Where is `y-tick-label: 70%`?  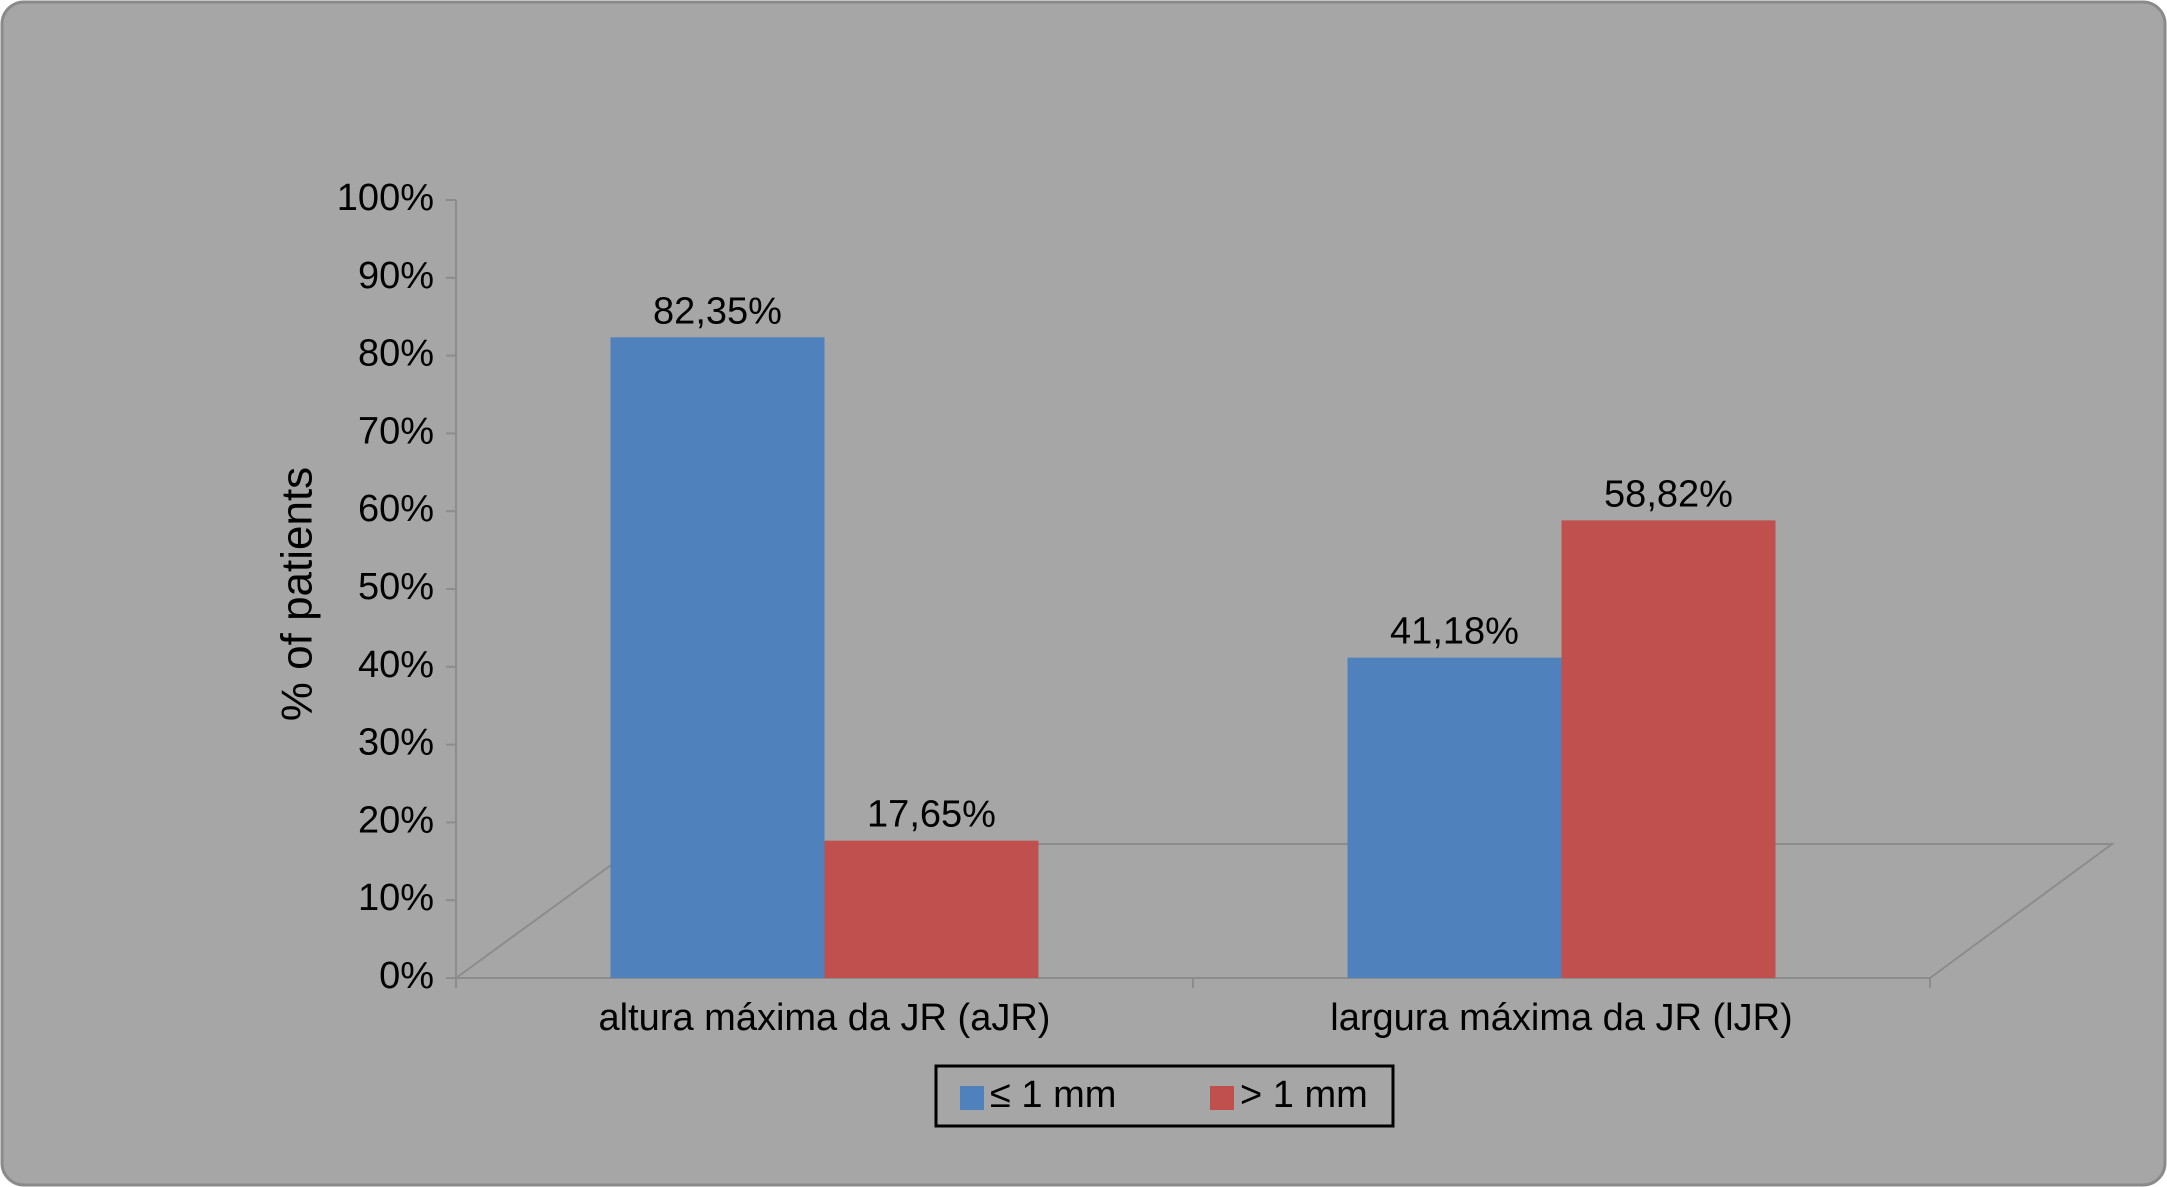 y-tick-label: 70% is located at coordinates (396, 431).